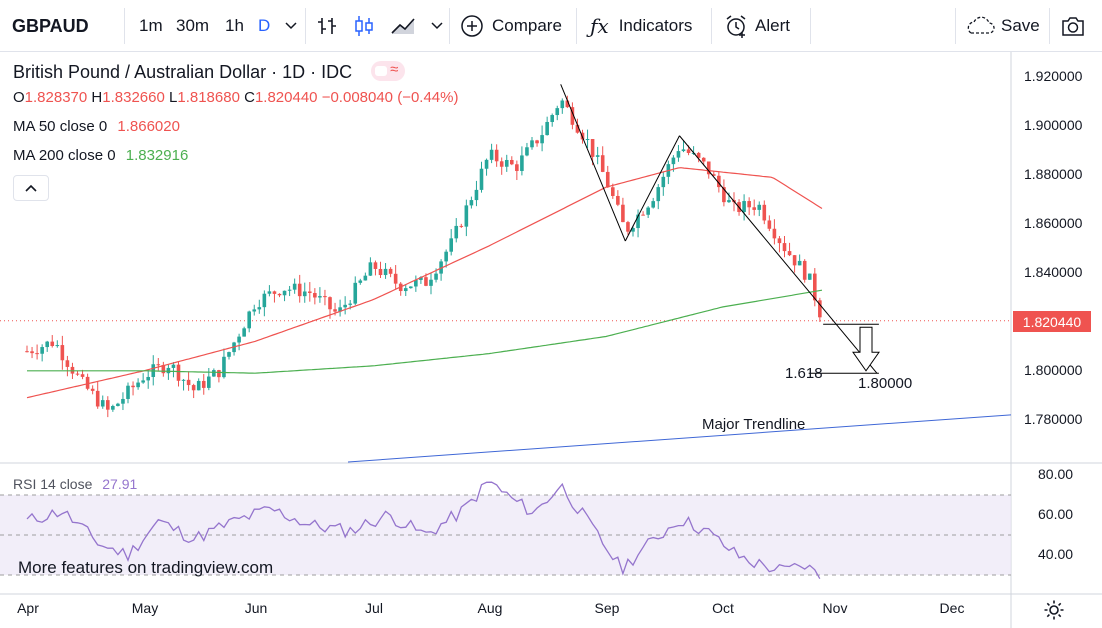 Image resolution: width=1102 pixels, height=628 pixels. What do you see at coordinates (53, 484) in the screenshot?
I see `rsi-label: RSI 14 close` at bounding box center [53, 484].